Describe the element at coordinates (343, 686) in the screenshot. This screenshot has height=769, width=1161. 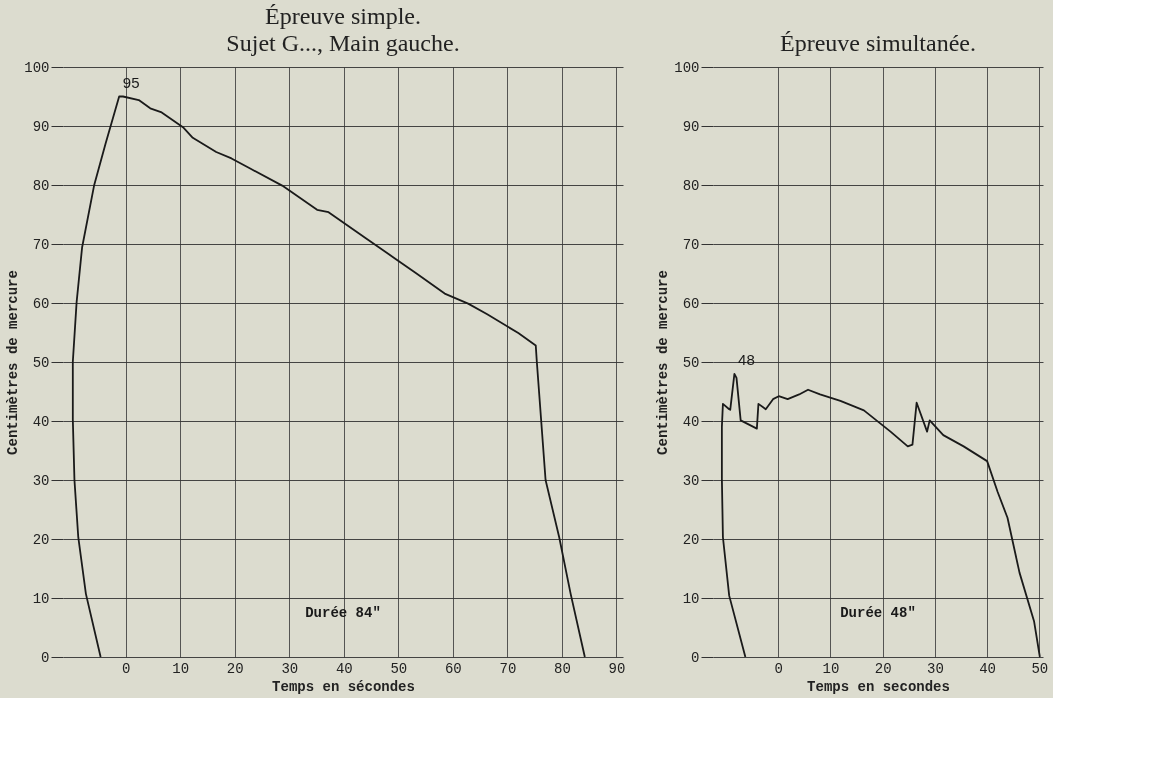
I see `x-axis-title: Temps en sécondes` at that location.